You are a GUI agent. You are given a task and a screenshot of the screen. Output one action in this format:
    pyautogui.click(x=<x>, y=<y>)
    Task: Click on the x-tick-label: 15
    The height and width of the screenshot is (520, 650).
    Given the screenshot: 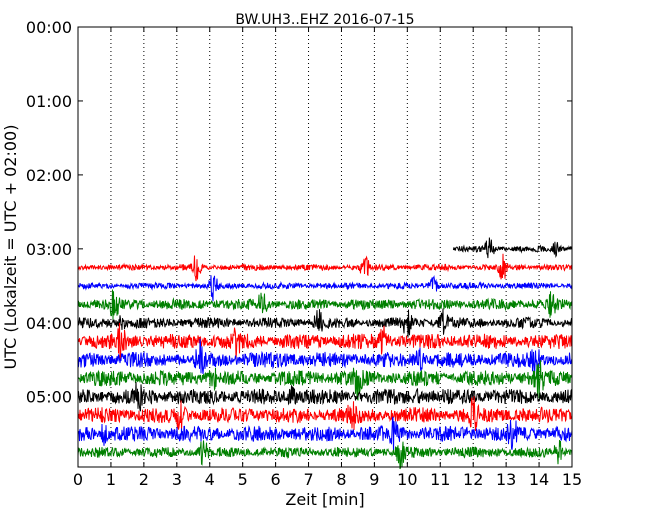 What is the action you would take?
    pyautogui.click(x=572, y=479)
    